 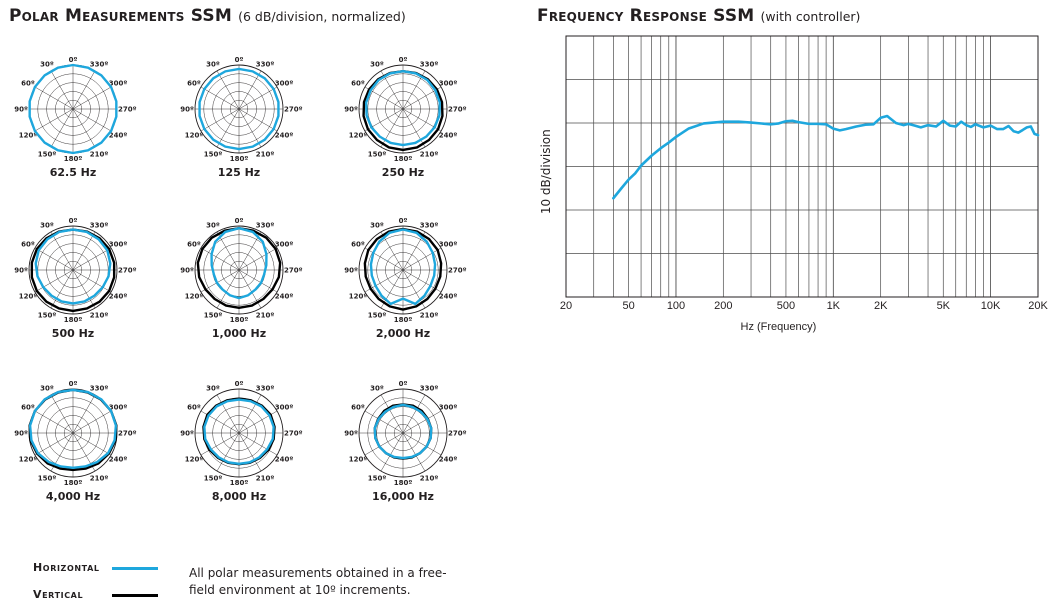 What do you see at coordinates (403, 496) in the screenshot?
I see `polar-frequency-label: 16,000 Hz` at bounding box center [403, 496].